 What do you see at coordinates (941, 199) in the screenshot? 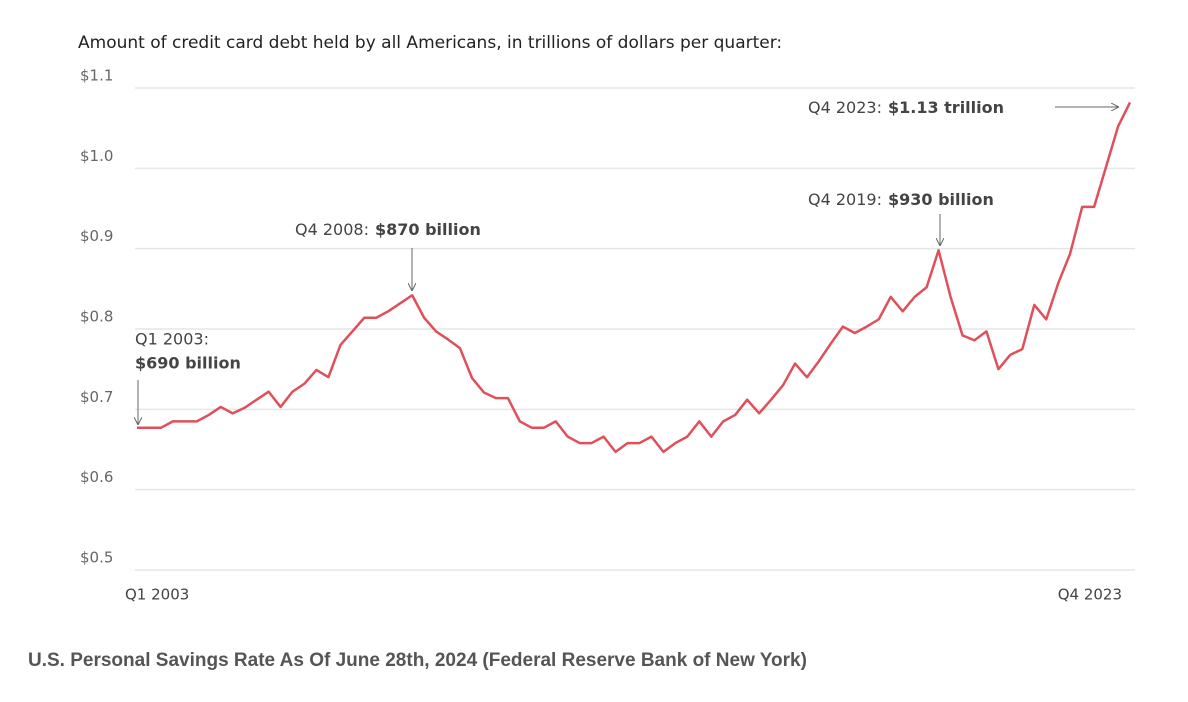
I see `annotation-value: $930 billion` at bounding box center [941, 199].